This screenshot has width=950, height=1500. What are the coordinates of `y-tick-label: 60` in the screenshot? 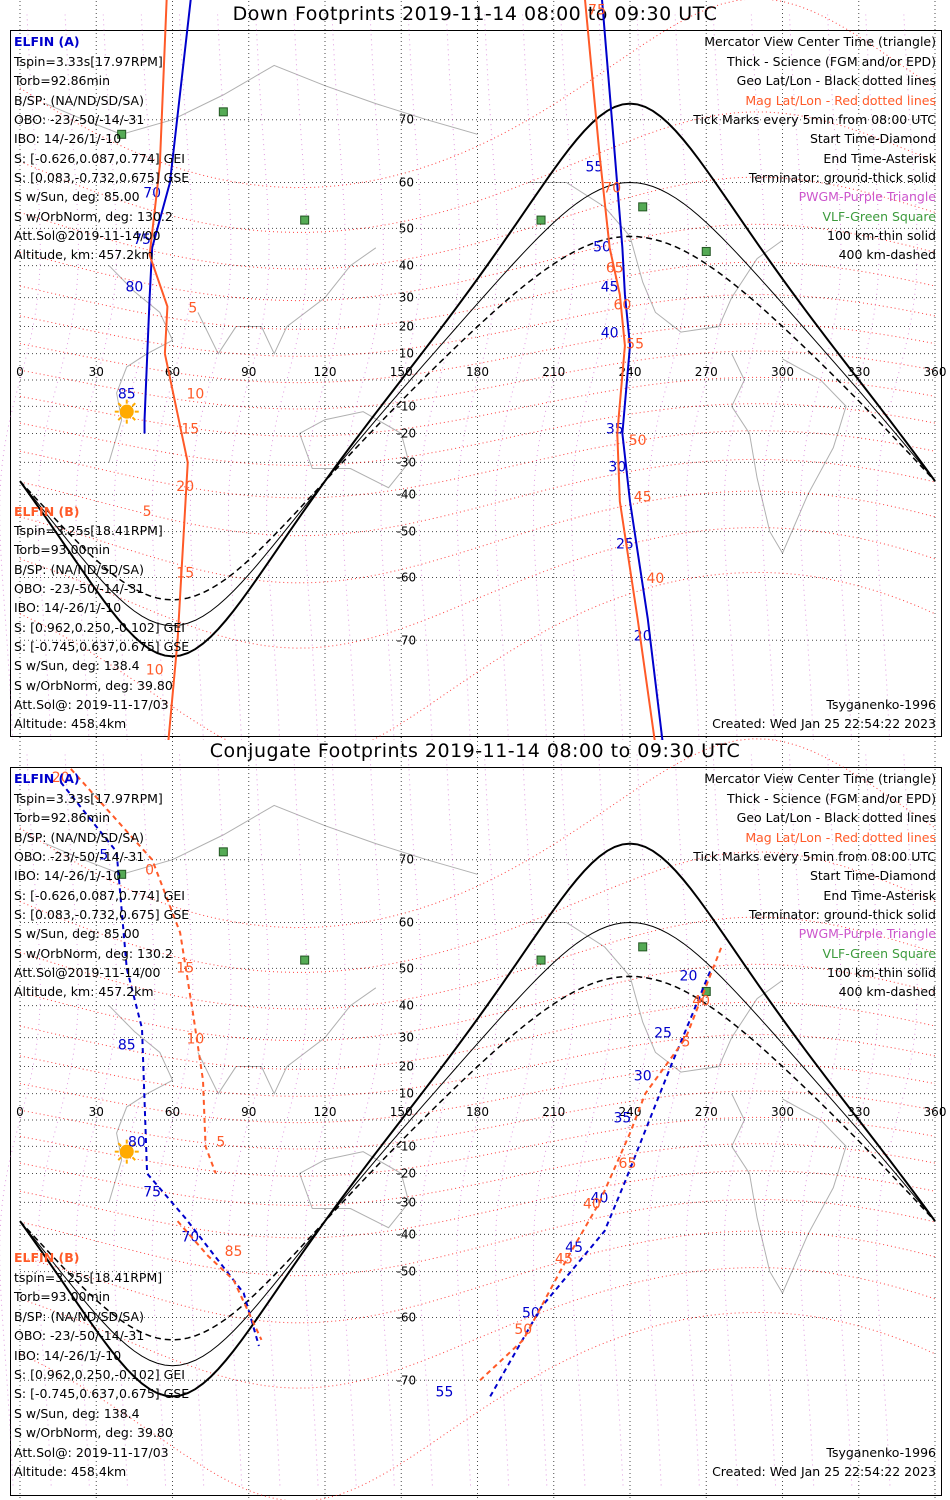 It's located at (406, 922).